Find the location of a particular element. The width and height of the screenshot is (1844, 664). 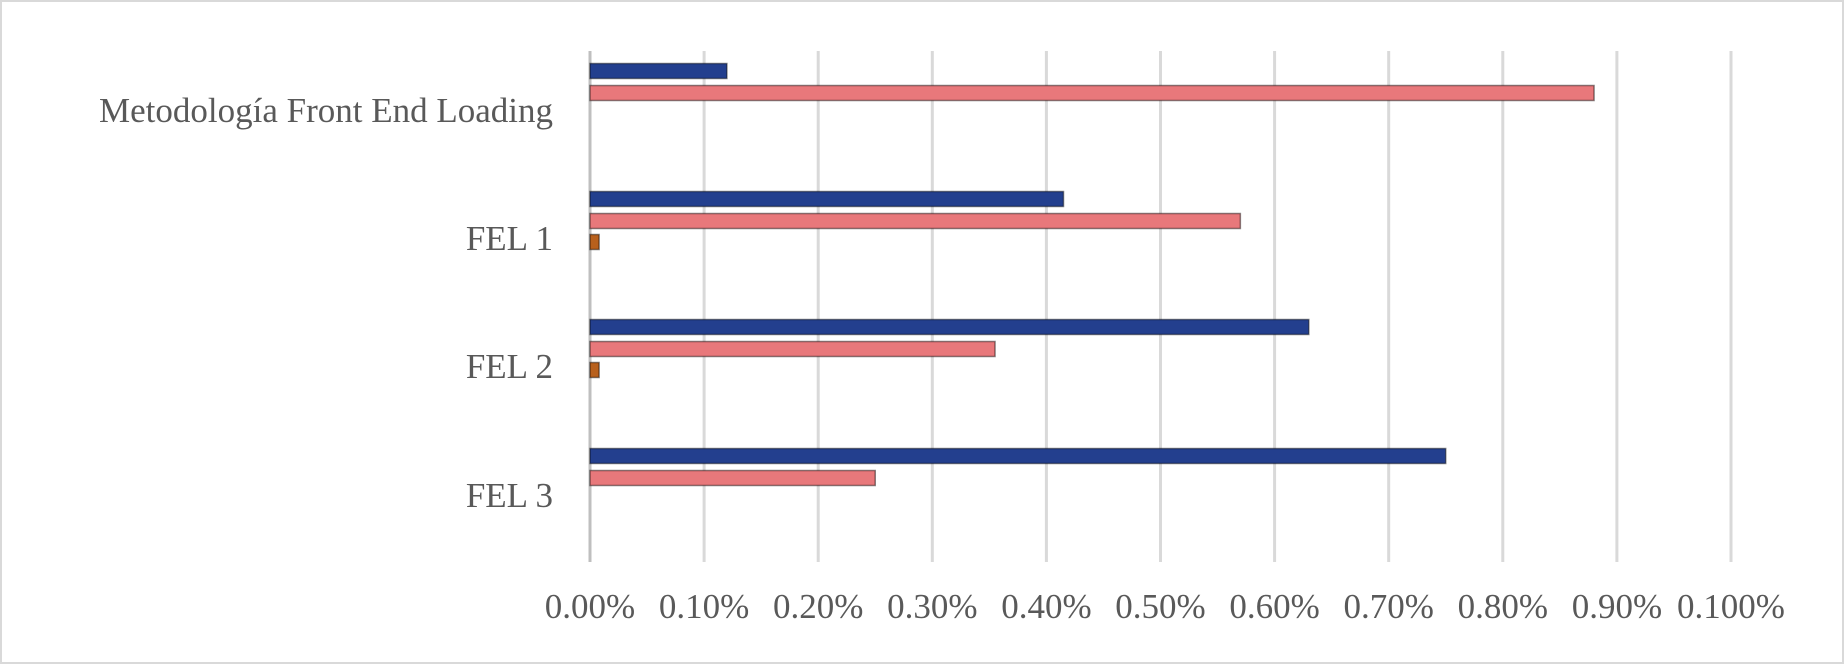

x-tick-label: 0.30% is located at coordinates (932, 606).